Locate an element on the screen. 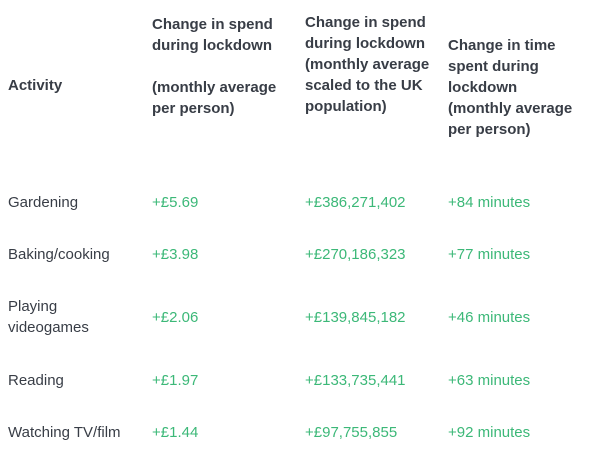 This screenshot has height=458, width=600. activity-cell: Playing videogames is located at coordinates (48, 317).